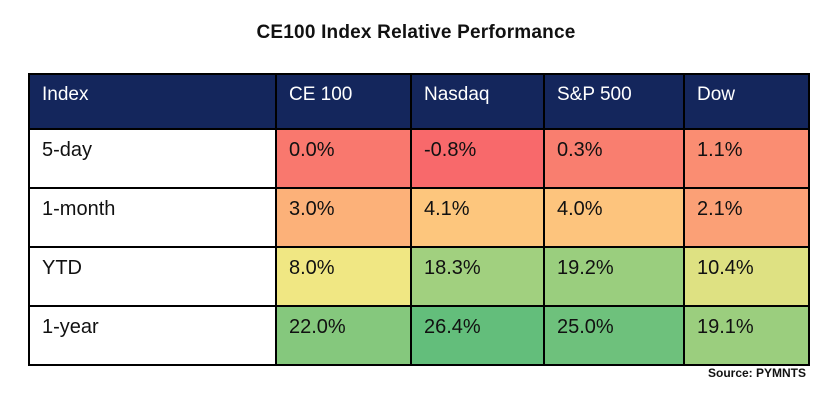  Describe the element at coordinates (152, 335) in the screenshot. I see `row-label-1-year: 1-year` at that location.